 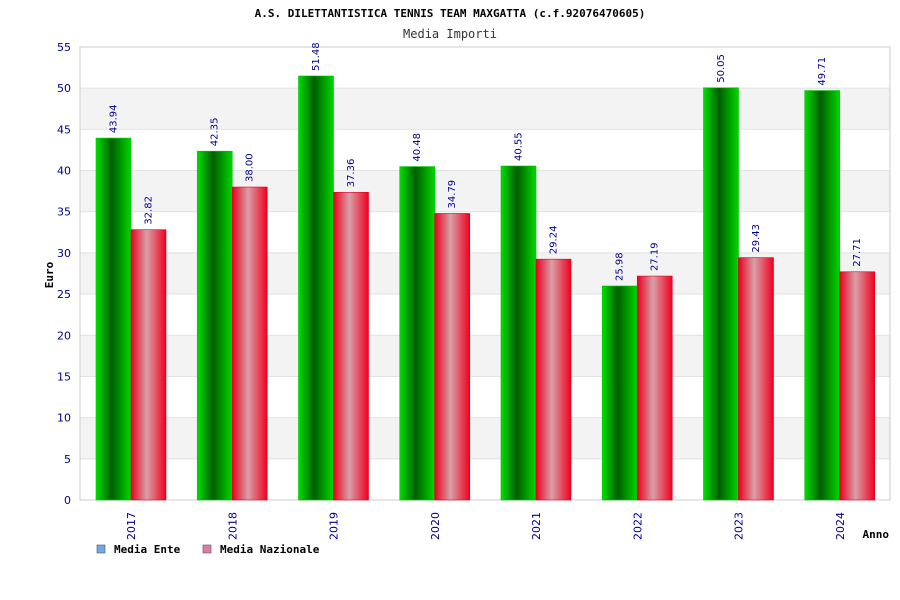 I want to click on y-tick-label: 15, so click(x=64, y=376).